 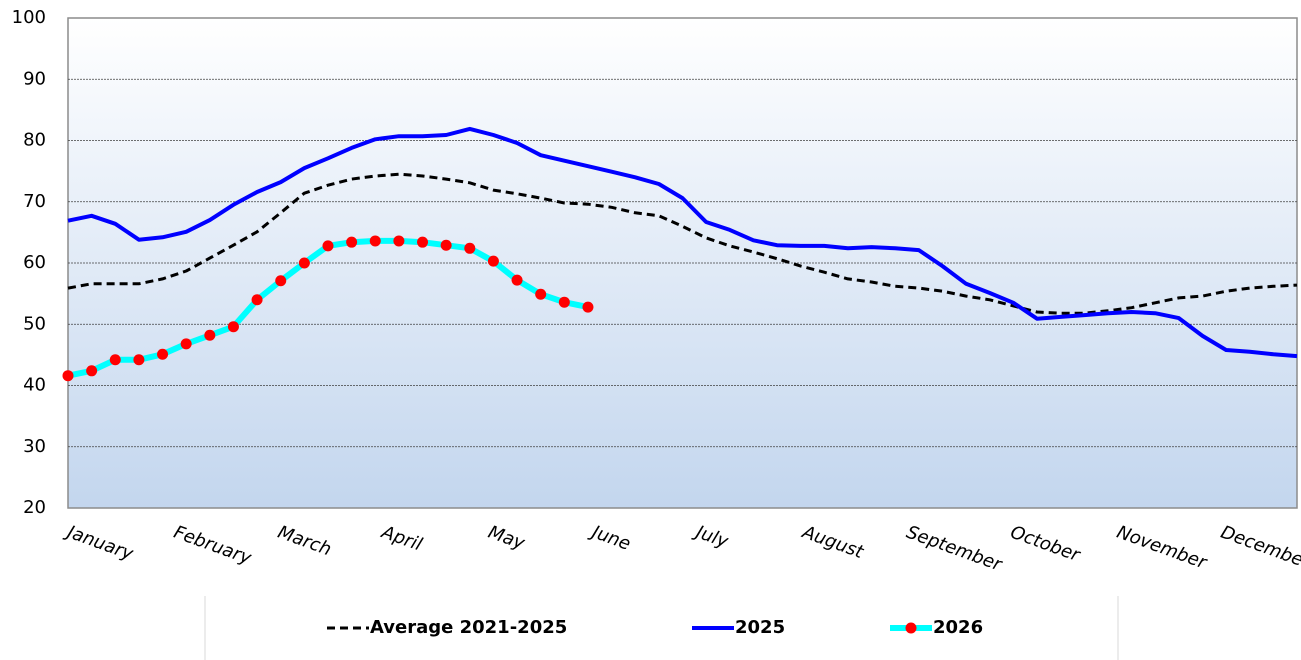 I want to click on x-tick-label: December, so click(x=1259, y=548).